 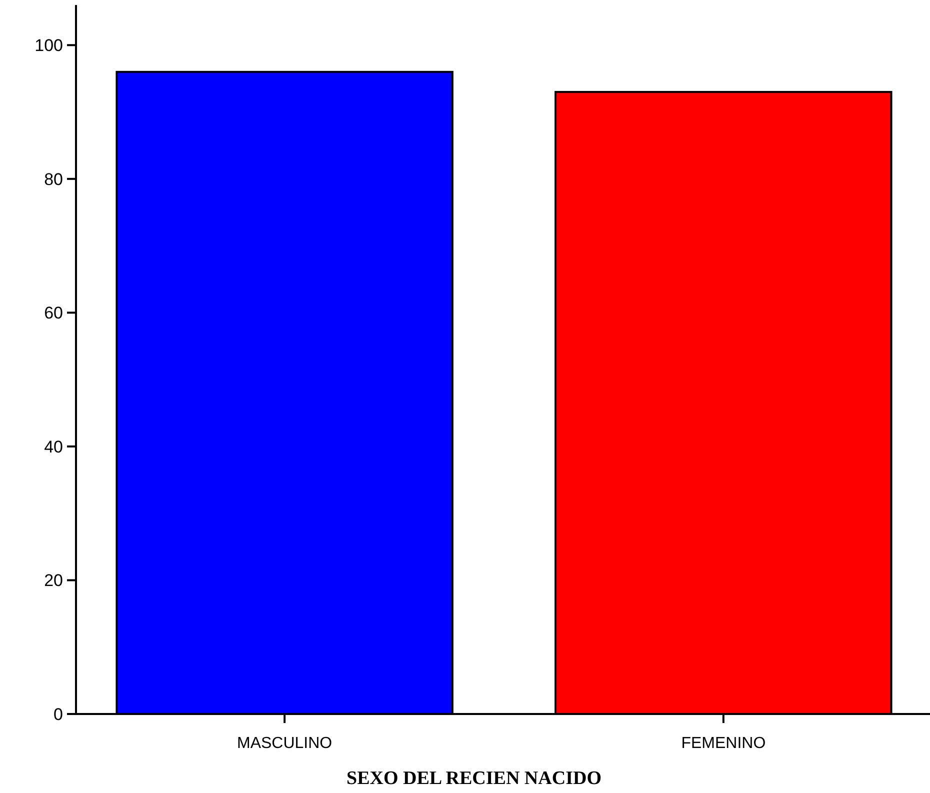 What do you see at coordinates (53, 179) in the screenshot?
I see `y-tick-label: 80` at bounding box center [53, 179].